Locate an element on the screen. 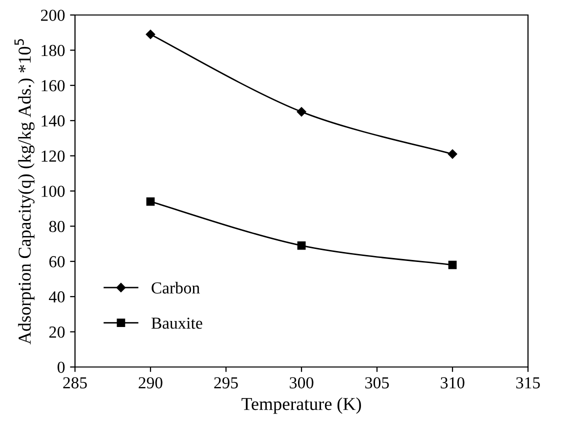 The height and width of the screenshot is (442, 565). y-tick-label: 120 is located at coordinates (53, 156).